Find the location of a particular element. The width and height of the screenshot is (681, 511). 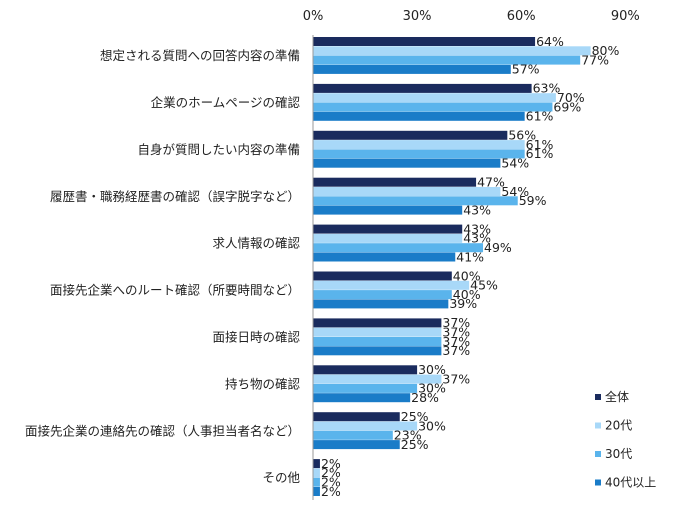

data-label: 77% is located at coordinates (595, 59).